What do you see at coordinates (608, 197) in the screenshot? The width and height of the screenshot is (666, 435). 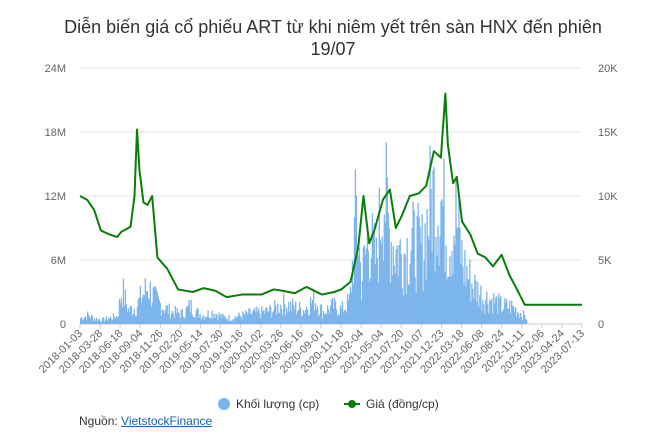 I see `y-axis-right: 0 5K 10K 15K 20K` at bounding box center [608, 197].